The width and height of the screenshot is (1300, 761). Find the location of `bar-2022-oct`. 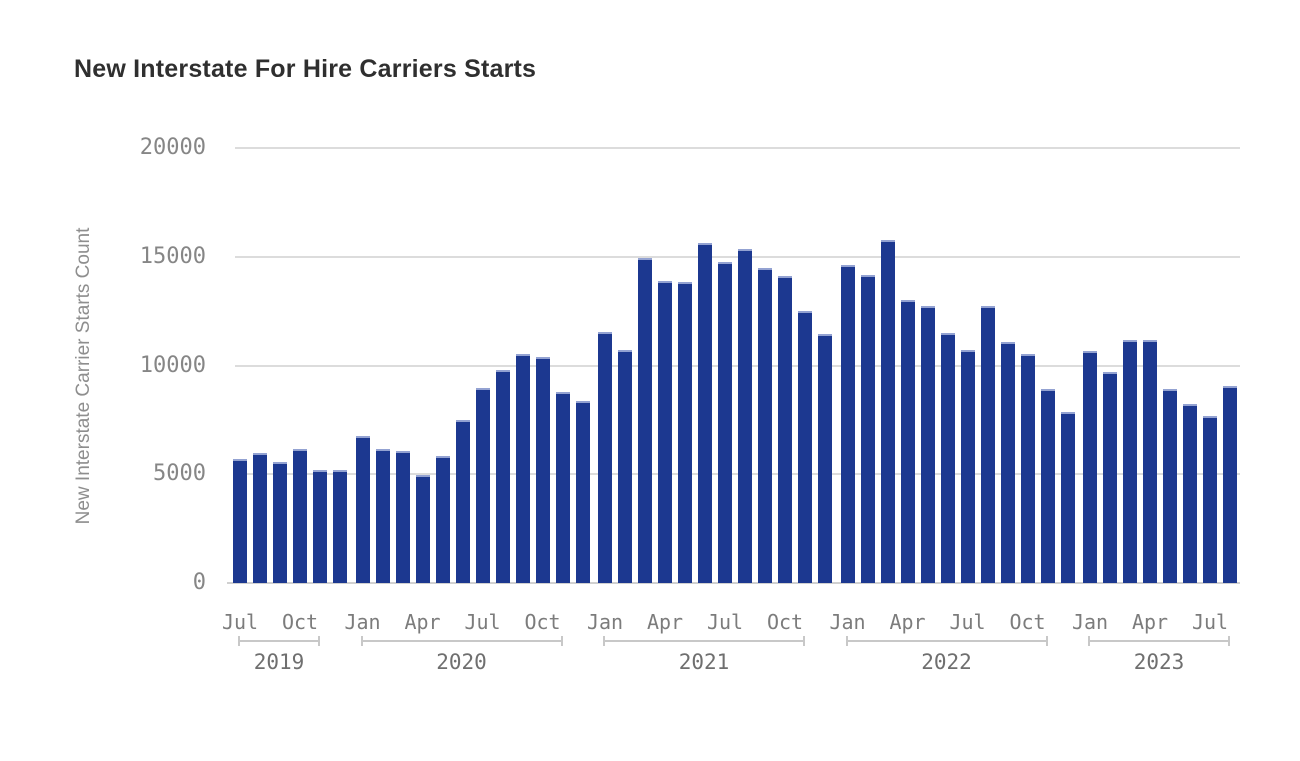

bar-2022-oct is located at coordinates (1027, 468).